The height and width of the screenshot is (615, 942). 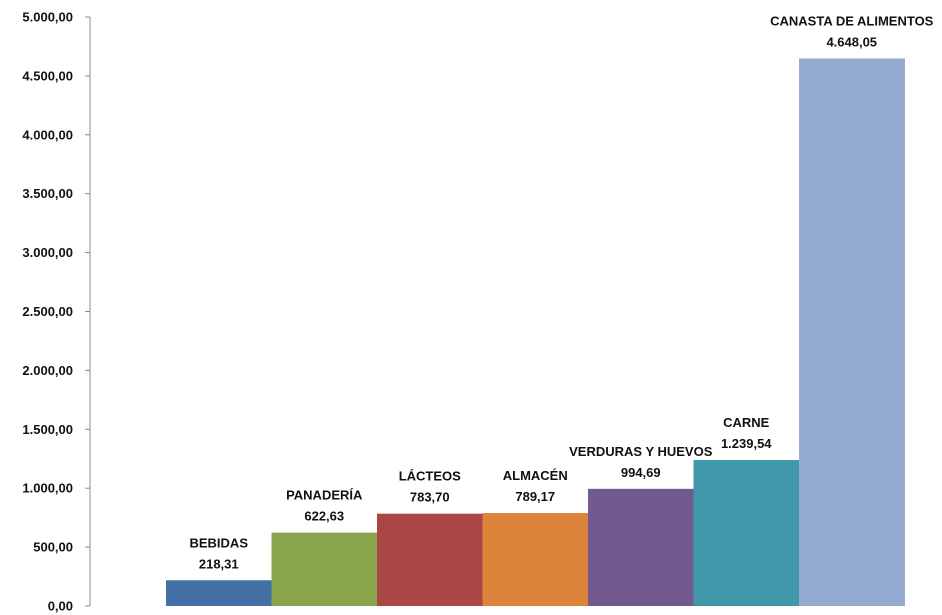 I want to click on bar-category-label: VERDURAS Y HUEVOS, so click(x=641, y=451).